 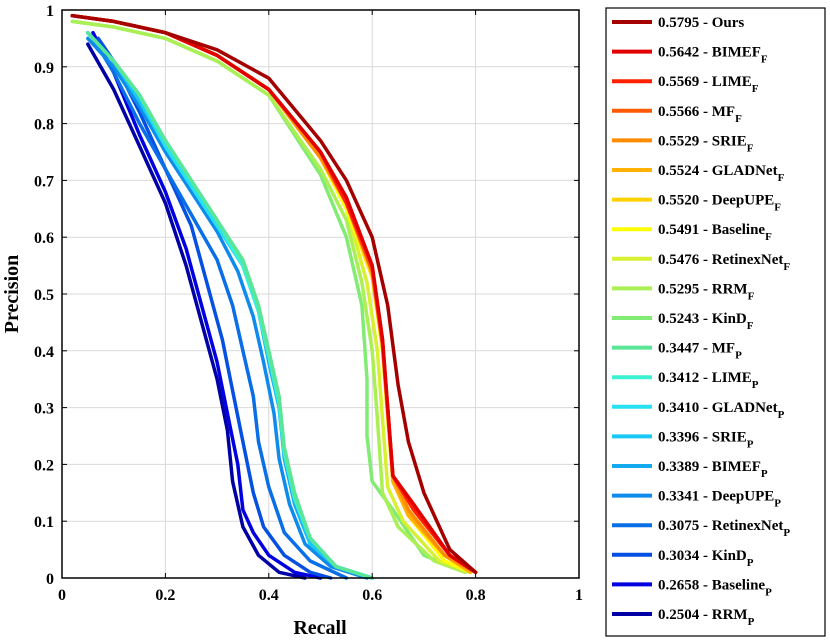 What do you see at coordinates (706, 617) in the screenshot?
I see `legend-entry: 0.2504 - RRMP` at bounding box center [706, 617].